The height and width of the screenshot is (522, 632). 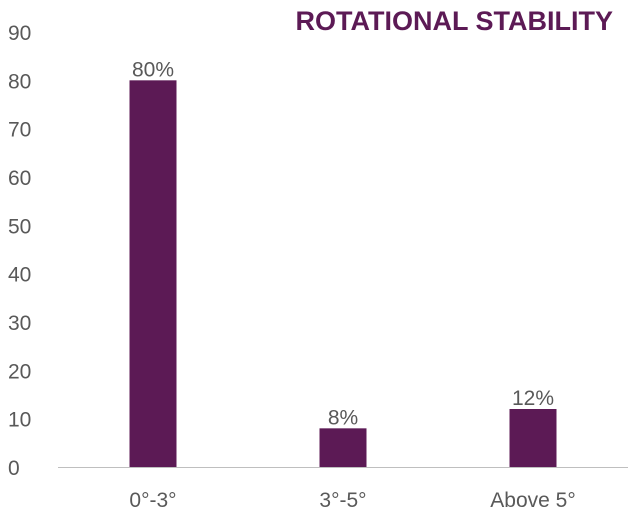 I want to click on y-tick-label: 30, so click(x=19, y=323).